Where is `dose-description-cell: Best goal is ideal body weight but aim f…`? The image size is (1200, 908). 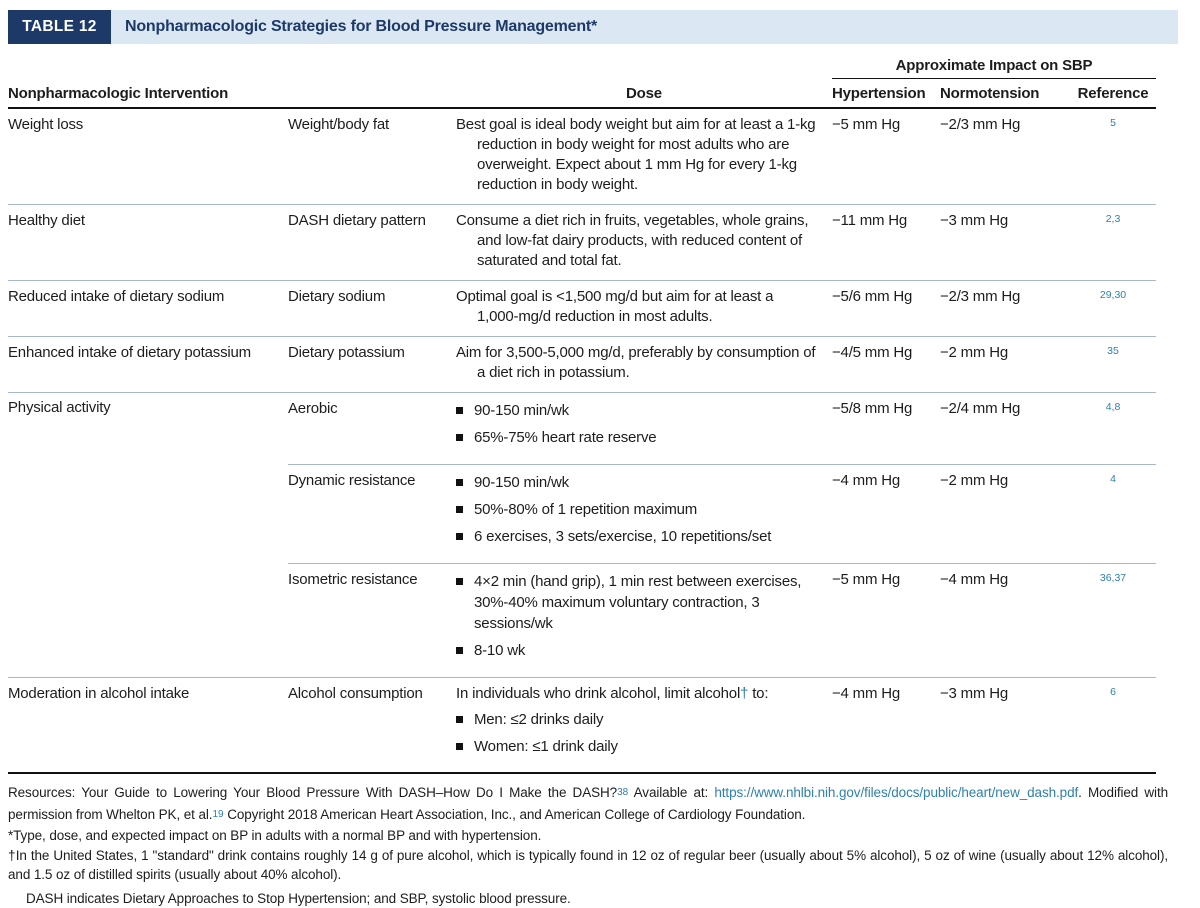
dose-description-cell: Best goal is ideal body weight but aim f… is located at coordinates (644, 155).